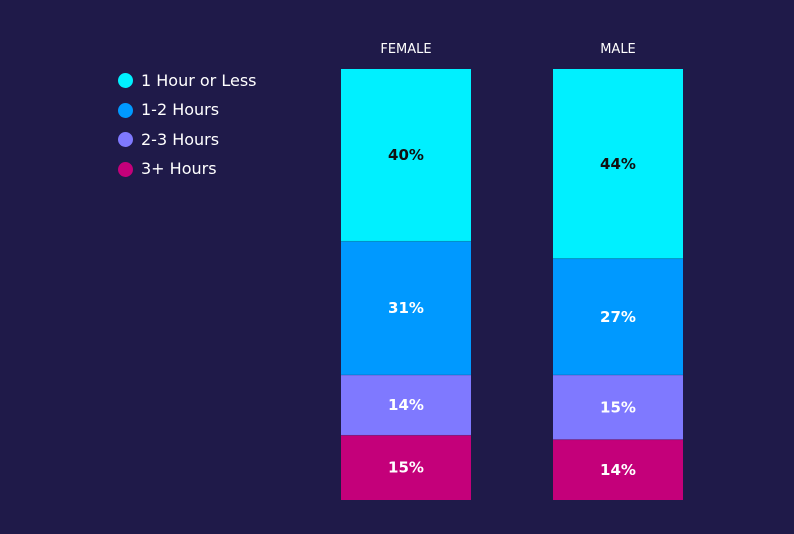  Describe the element at coordinates (125, 169) in the screenshot. I see `legend-swatch-3-plus-hours` at that location.